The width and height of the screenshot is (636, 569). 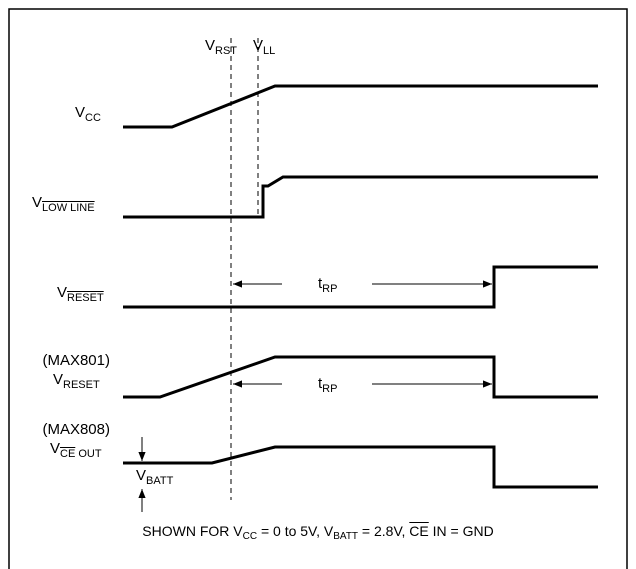 I want to click on max801-part-label: (MAX801), so click(x=76, y=360).